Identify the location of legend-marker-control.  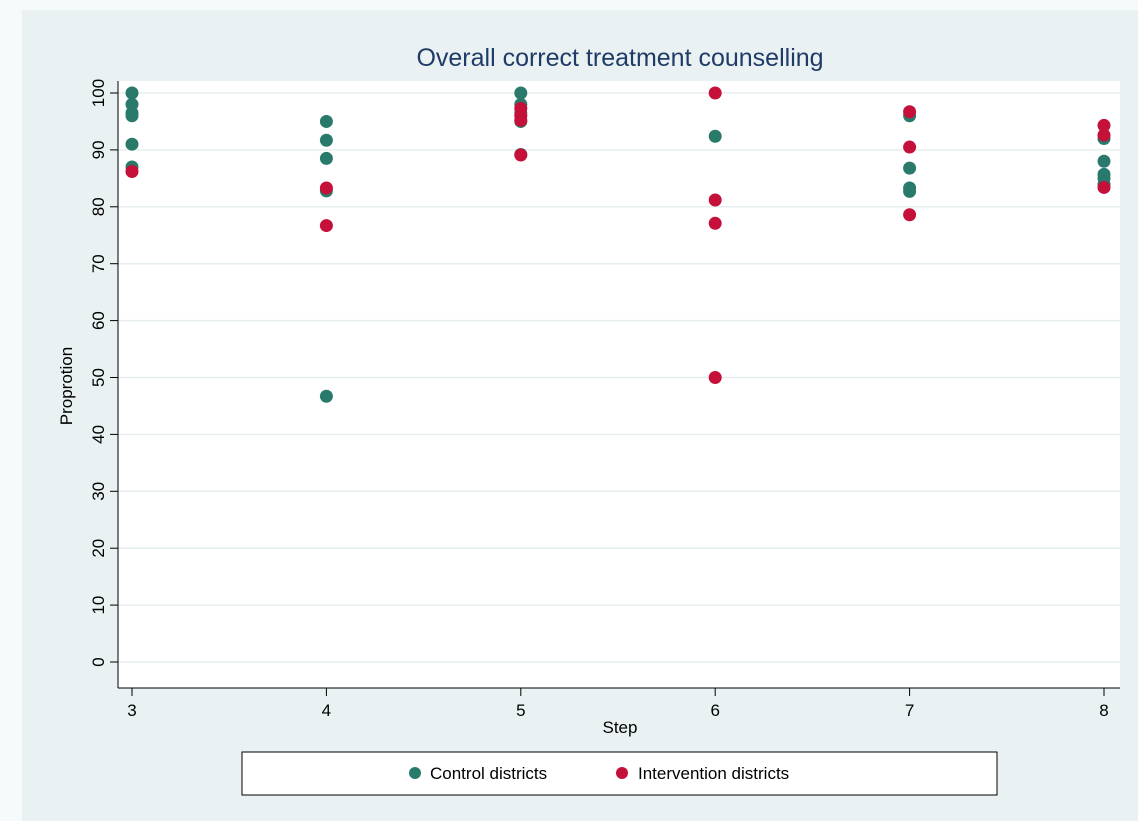
(415, 773).